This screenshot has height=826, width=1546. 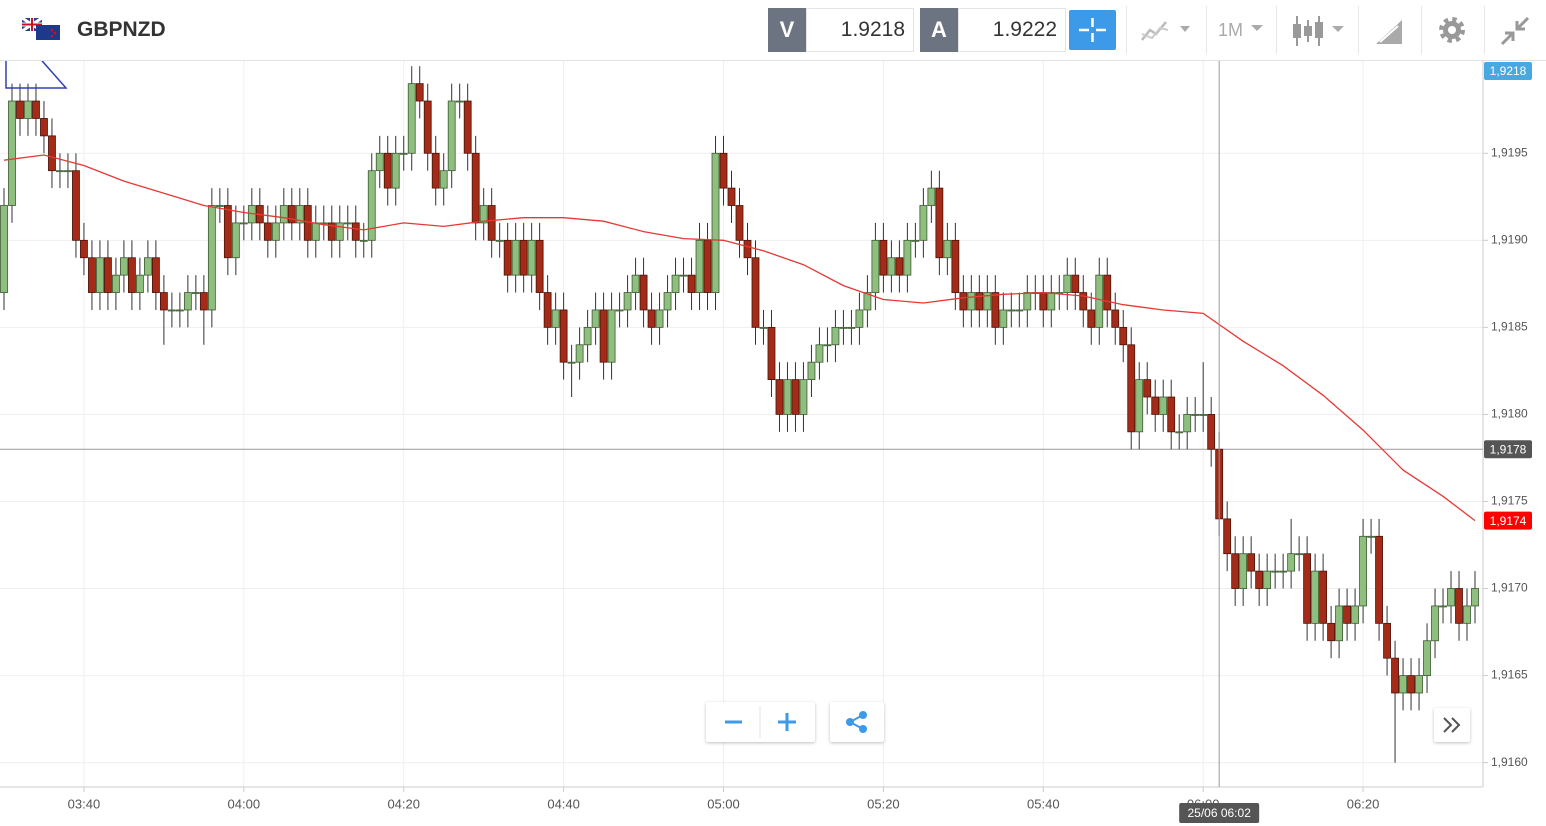 I want to click on y-tick-label: 1,9195, so click(x=1509, y=152).